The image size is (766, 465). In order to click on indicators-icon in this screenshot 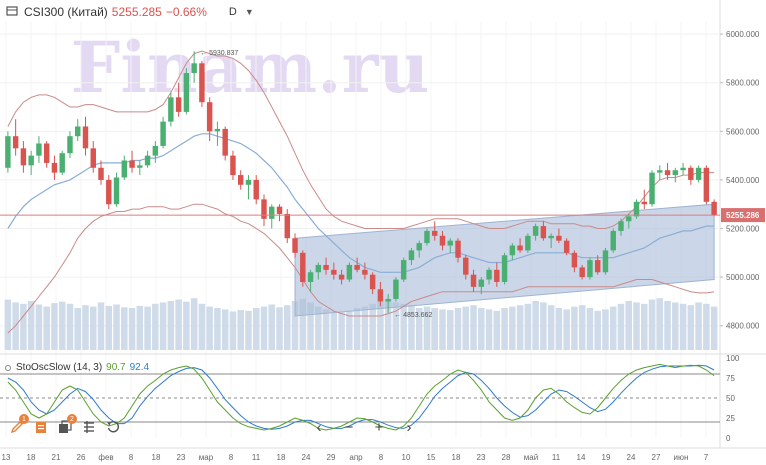, I will do `click(89, 427)`.